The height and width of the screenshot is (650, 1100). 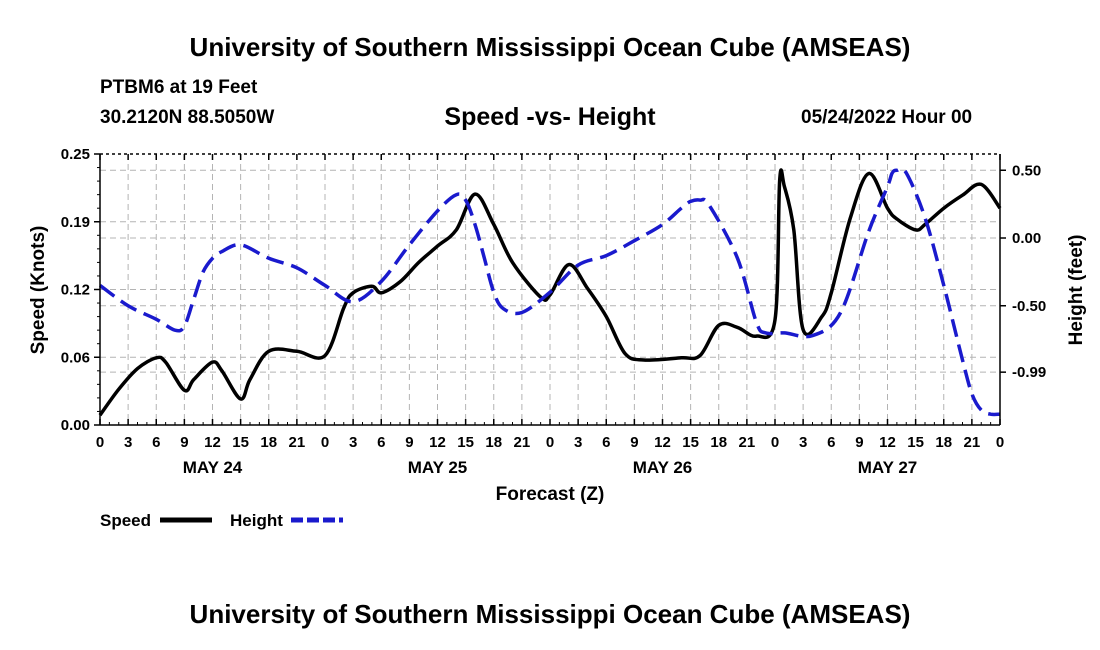 What do you see at coordinates (887, 117) in the screenshot?
I see `forecast-date: 05/24/2022 Hour 00` at bounding box center [887, 117].